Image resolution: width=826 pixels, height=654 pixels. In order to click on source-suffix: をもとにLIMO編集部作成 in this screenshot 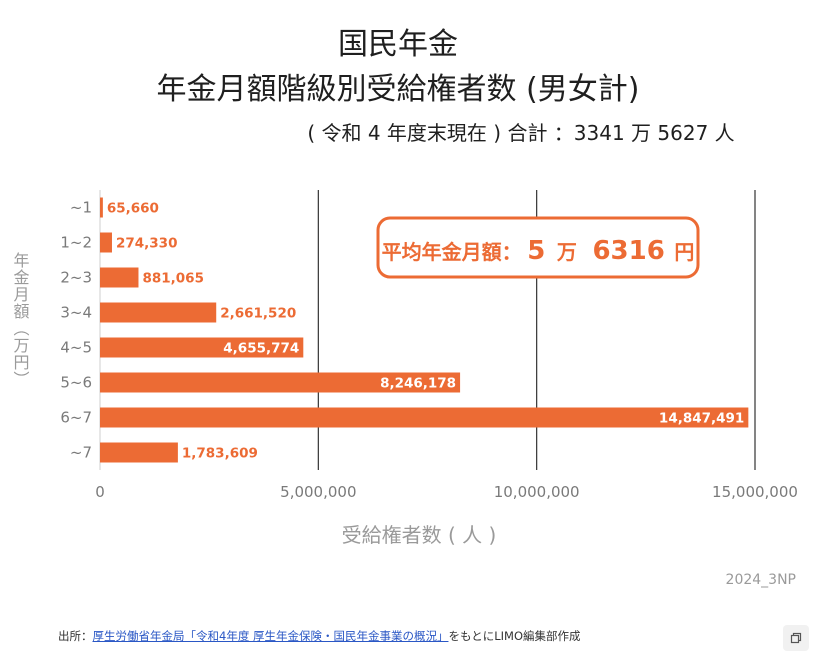, I will do `click(514, 636)`.